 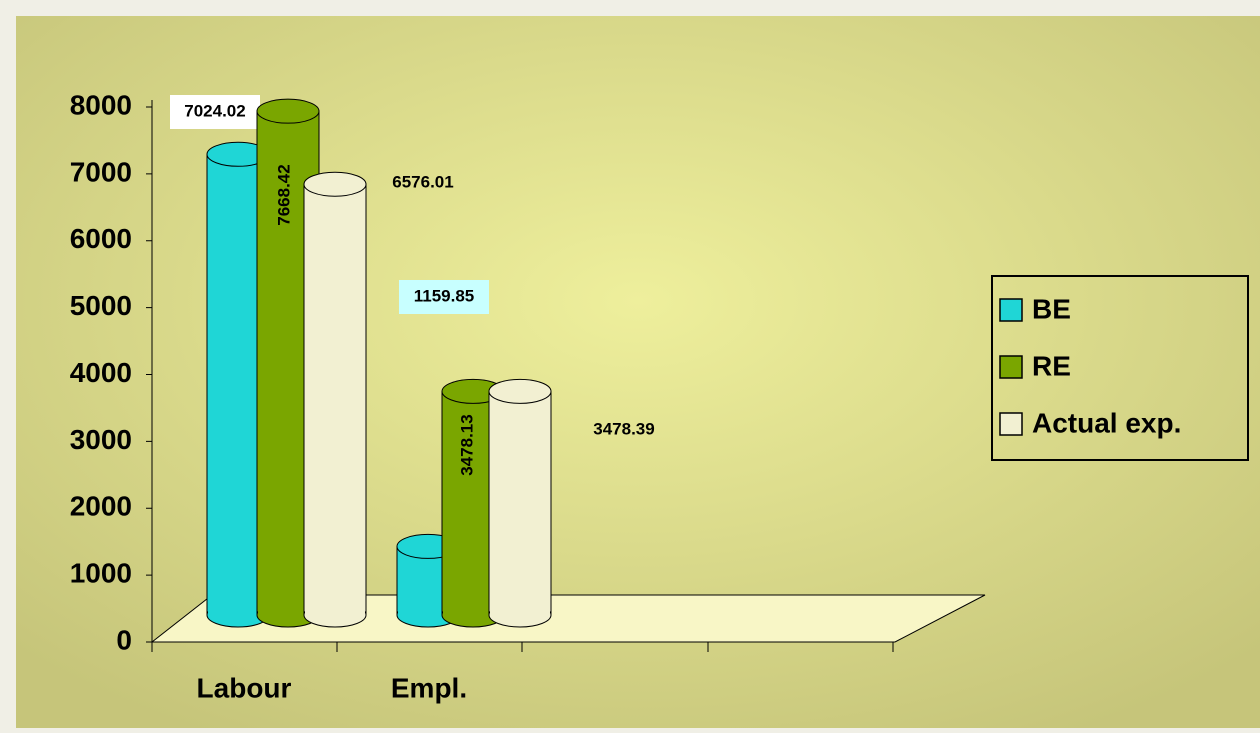 What do you see at coordinates (1051, 308) in the screenshot?
I see `legend-label: BE` at bounding box center [1051, 308].